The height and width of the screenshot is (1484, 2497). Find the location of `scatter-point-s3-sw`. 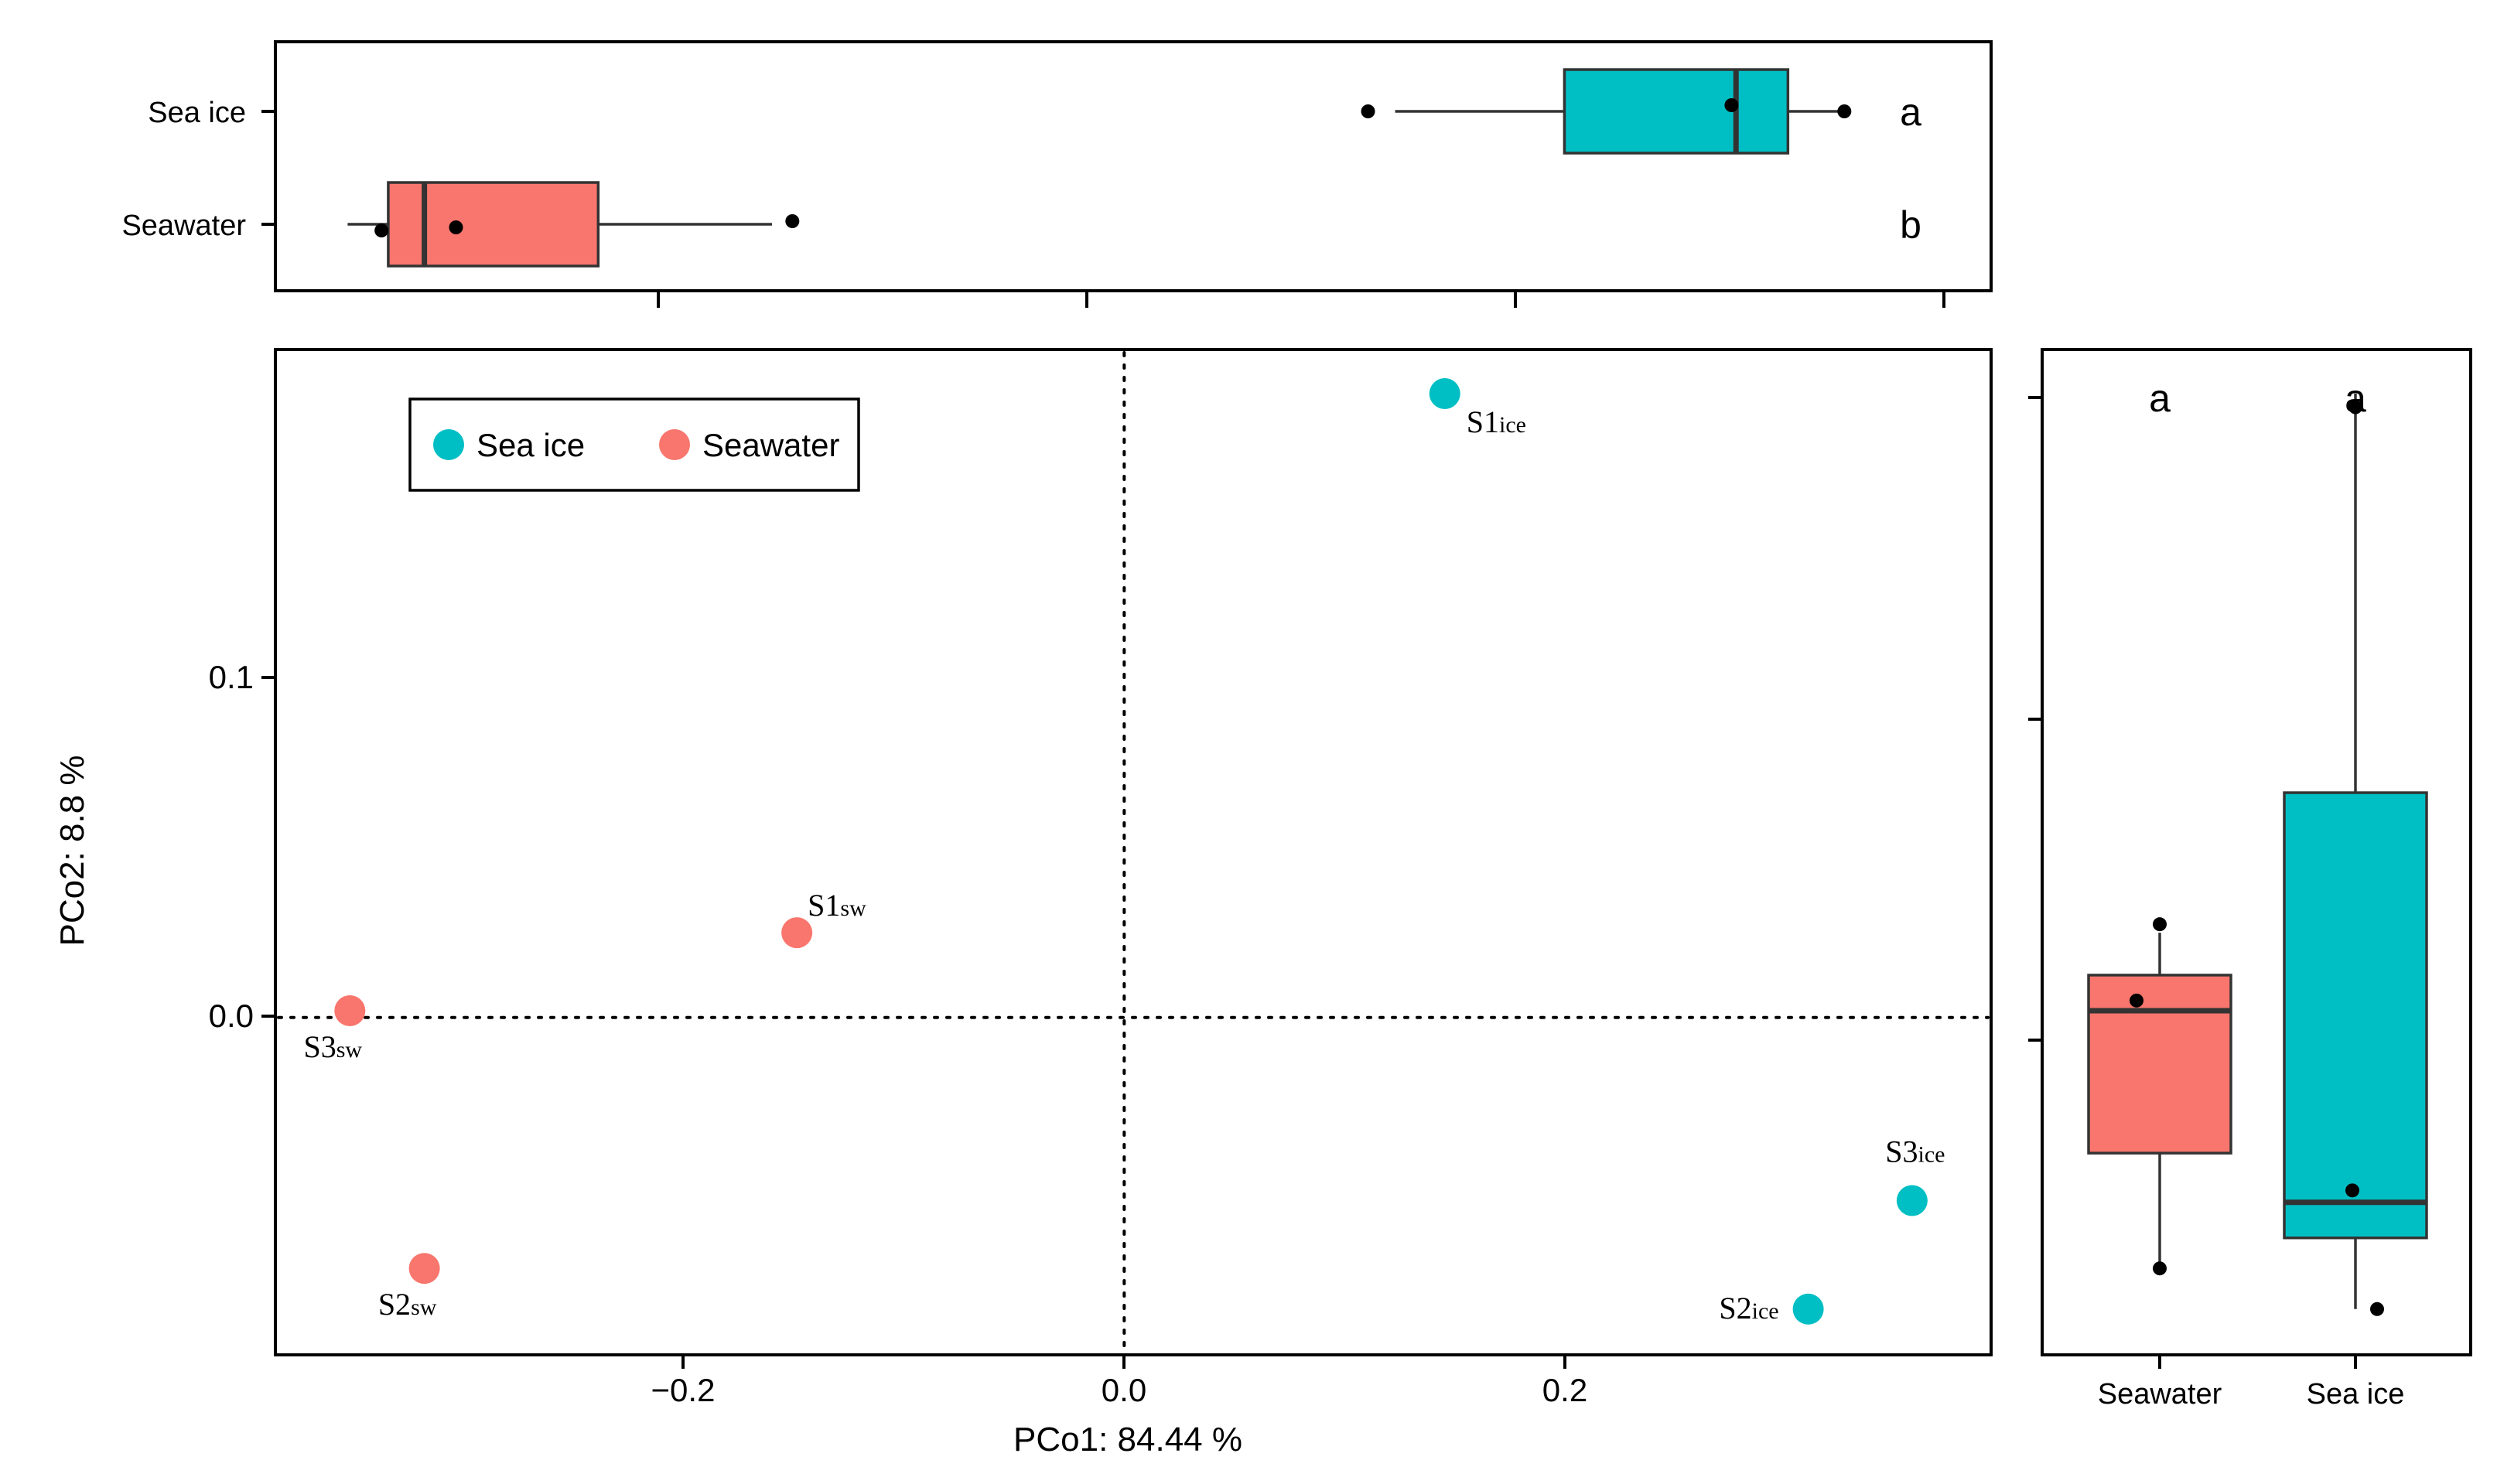

scatter-point-s3-sw is located at coordinates (350, 1010).